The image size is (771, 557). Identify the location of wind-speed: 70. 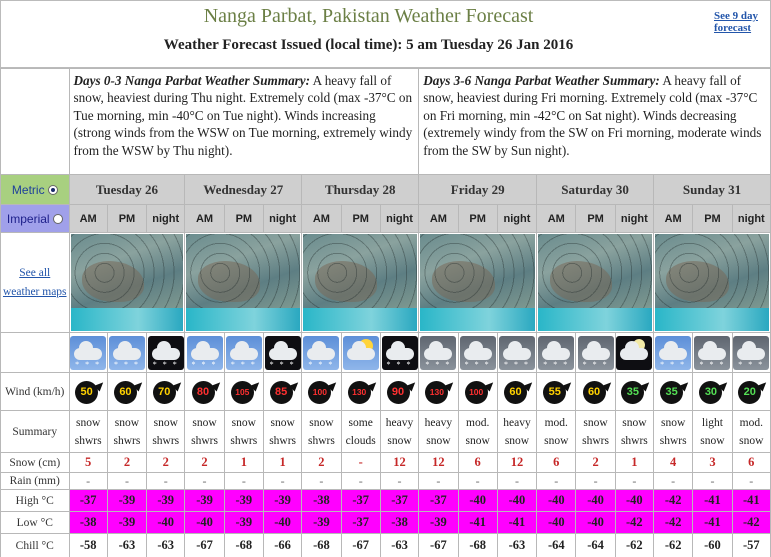
(164, 392).